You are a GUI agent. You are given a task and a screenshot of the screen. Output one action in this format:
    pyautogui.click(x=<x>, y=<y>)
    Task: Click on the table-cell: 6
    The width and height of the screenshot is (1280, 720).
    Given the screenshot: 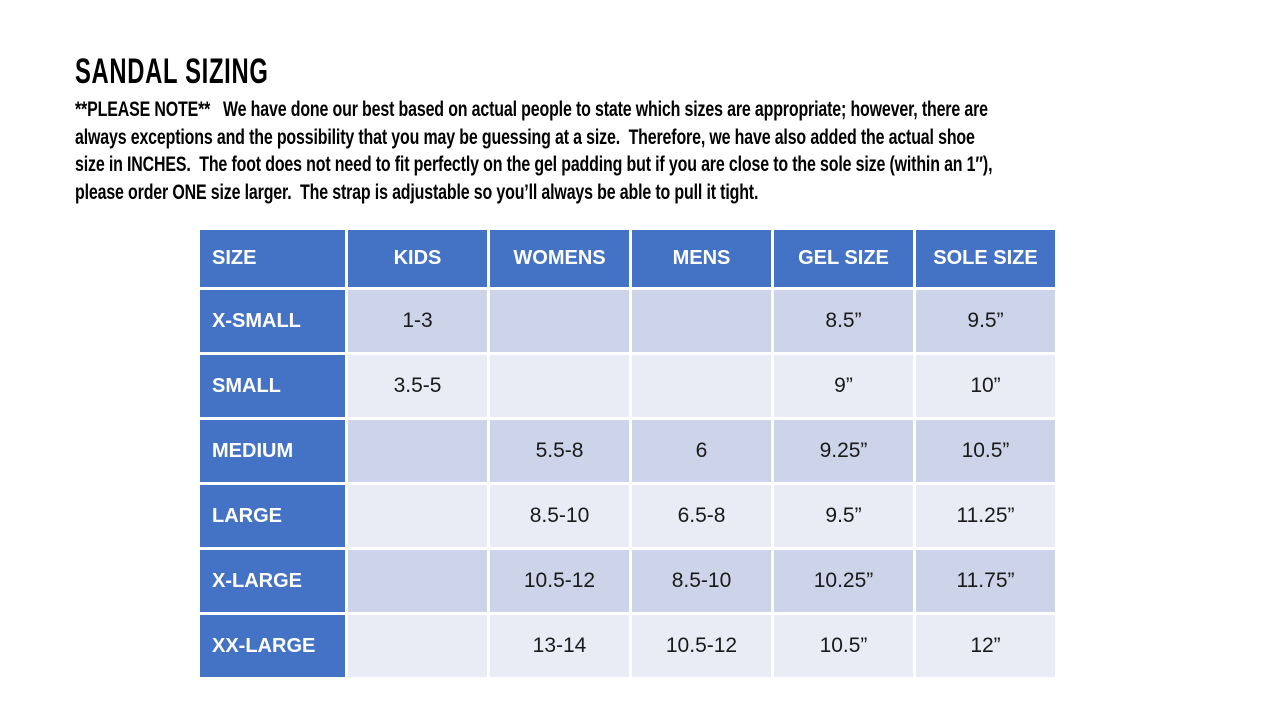 What is the action you would take?
    pyautogui.click(x=701, y=451)
    